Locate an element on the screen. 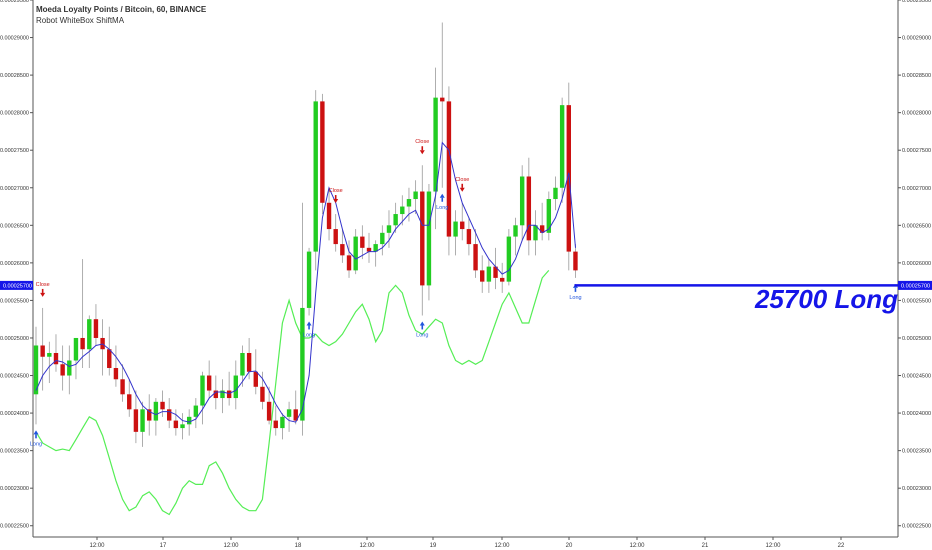 This screenshot has width=932, height=550. y-tick-label-right: 0.00028000 is located at coordinates (916, 114).